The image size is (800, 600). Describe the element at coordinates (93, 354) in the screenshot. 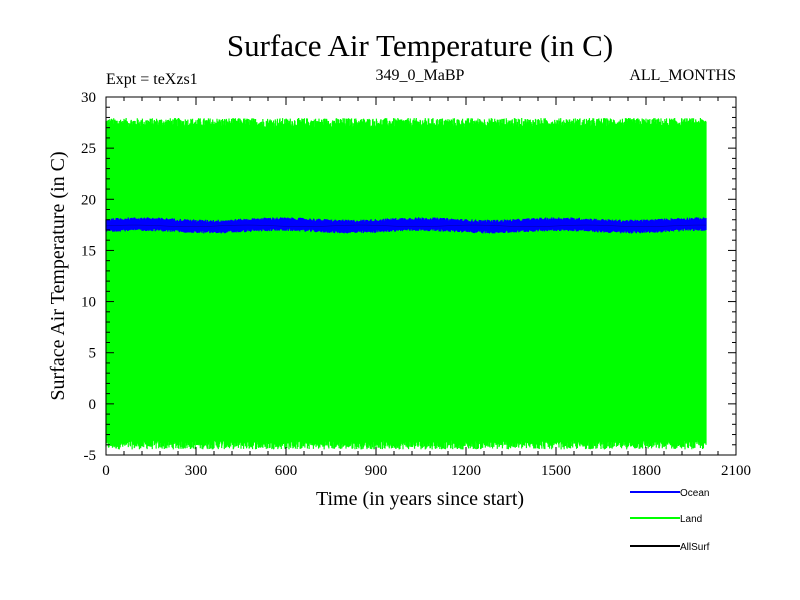

I see `y-tick-label: 5` at that location.